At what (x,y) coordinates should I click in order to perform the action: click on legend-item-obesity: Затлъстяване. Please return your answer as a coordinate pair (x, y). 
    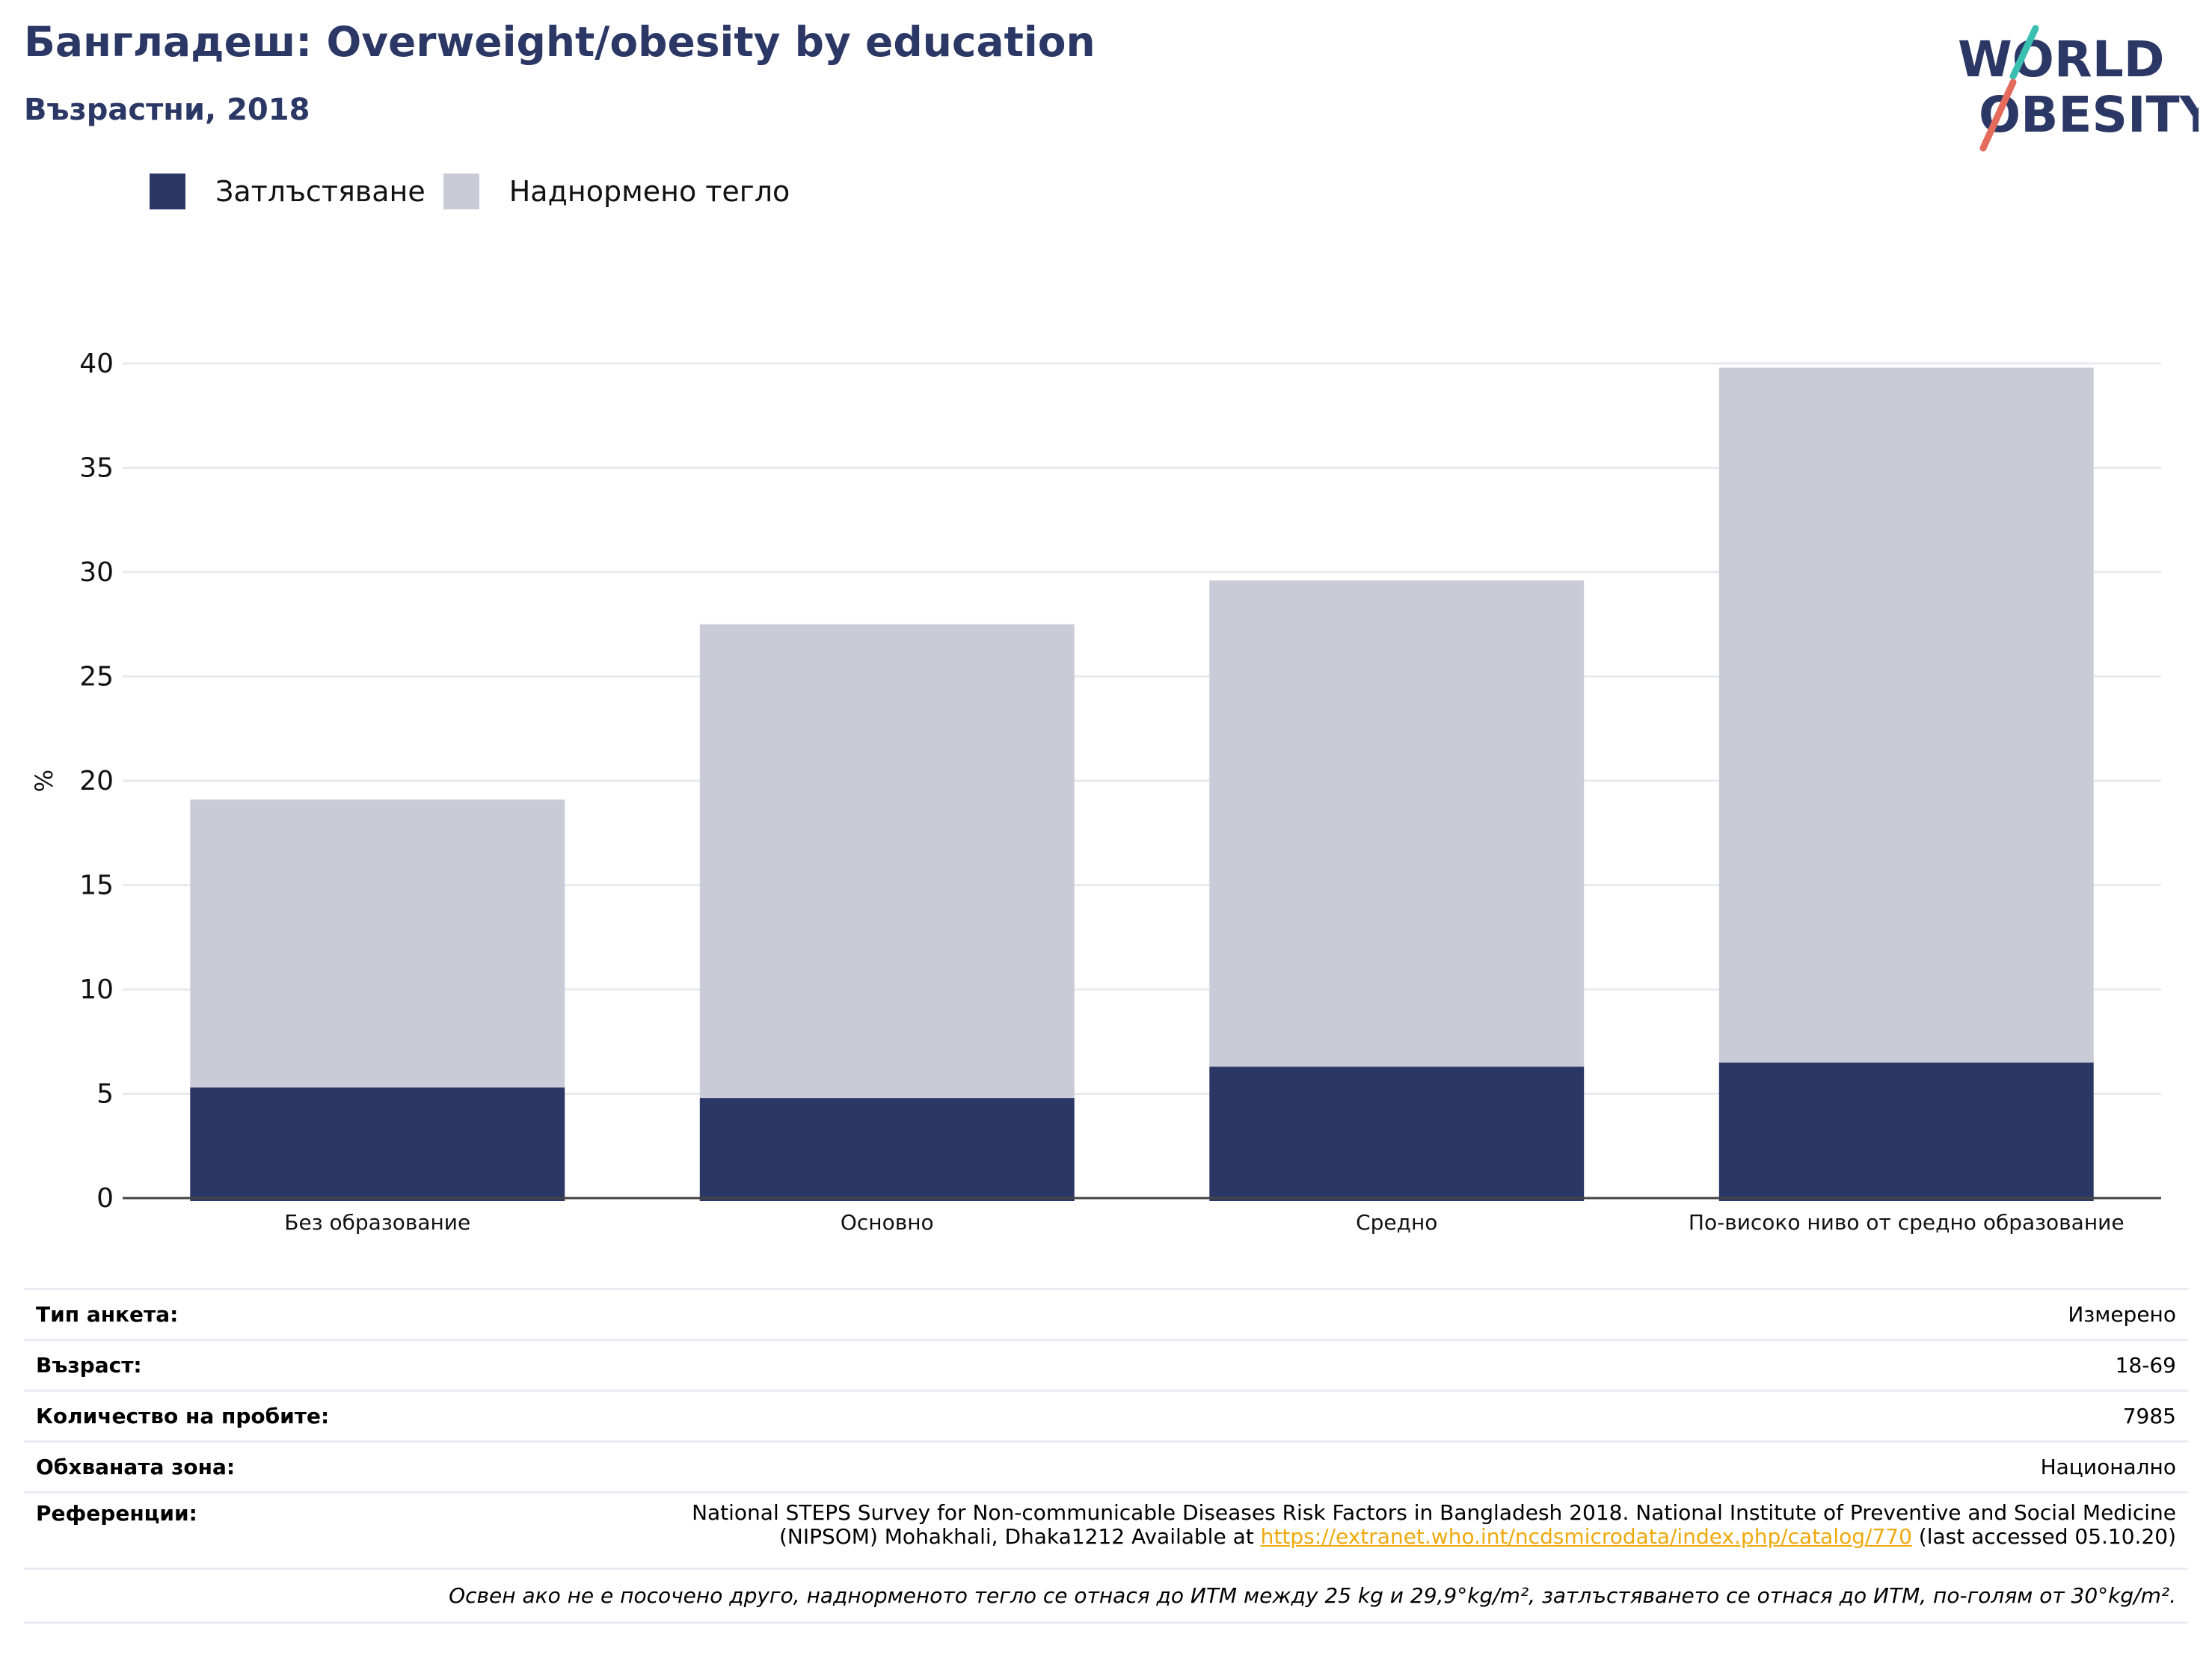
    Looking at the image, I should click on (287, 191).